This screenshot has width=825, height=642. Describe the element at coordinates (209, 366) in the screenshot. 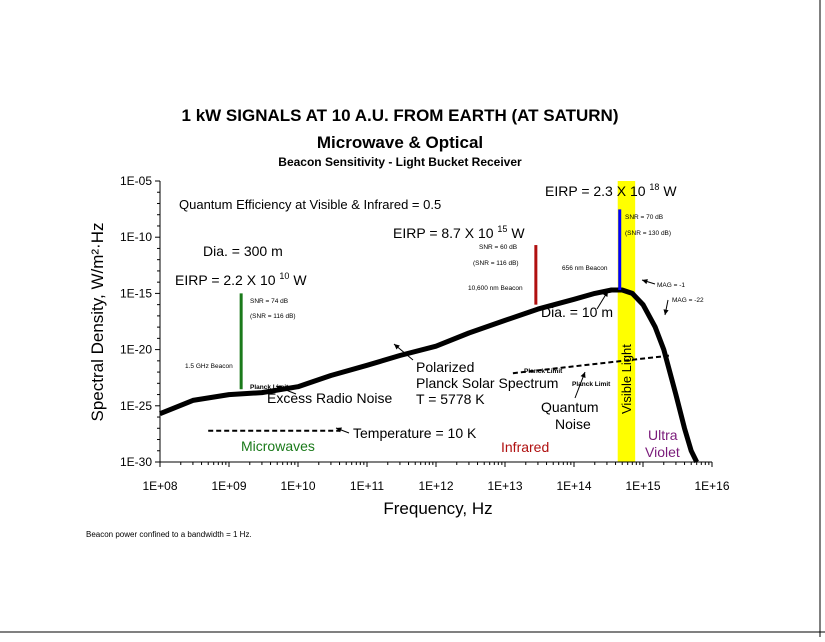

I see `beacon-label-1: 1.5 GHz Beacon` at that location.